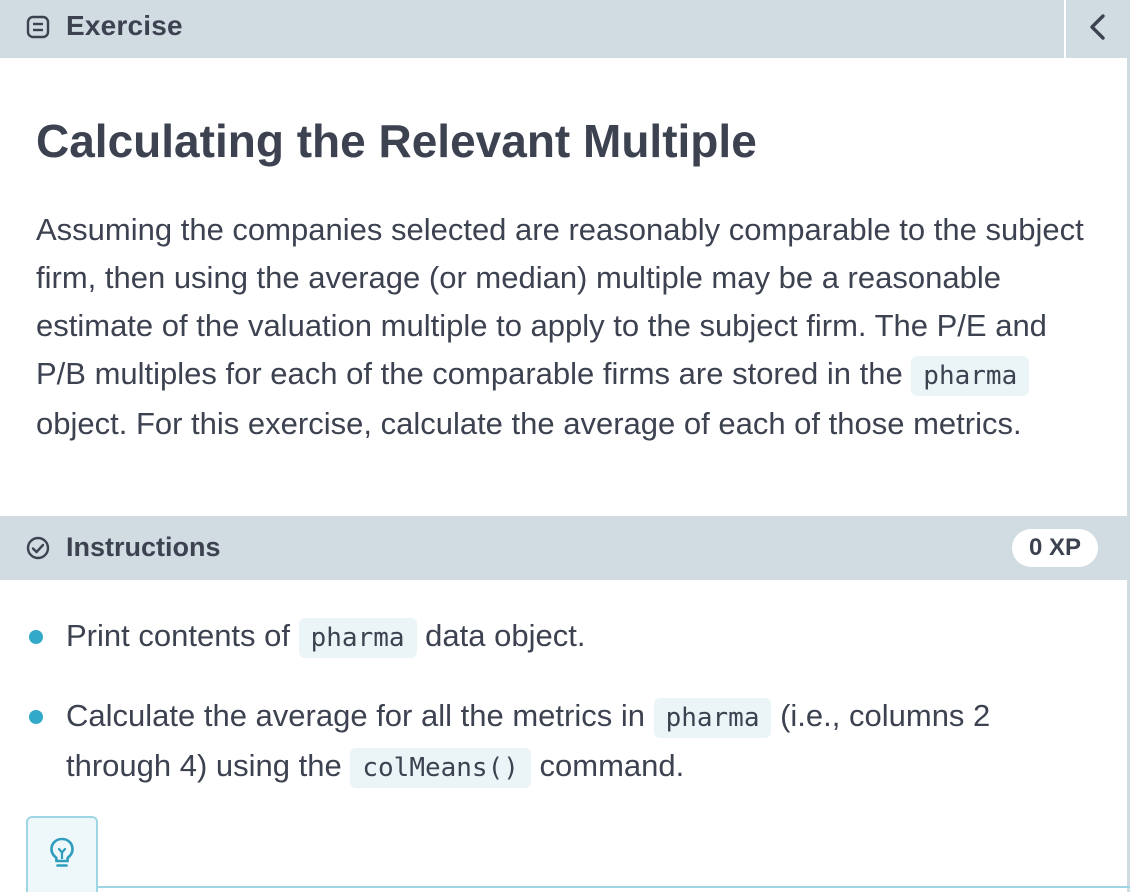 This screenshot has height=892, width=1130. Describe the element at coordinates (182, 635) in the screenshot. I see `instruction-text: Print contents of` at that location.